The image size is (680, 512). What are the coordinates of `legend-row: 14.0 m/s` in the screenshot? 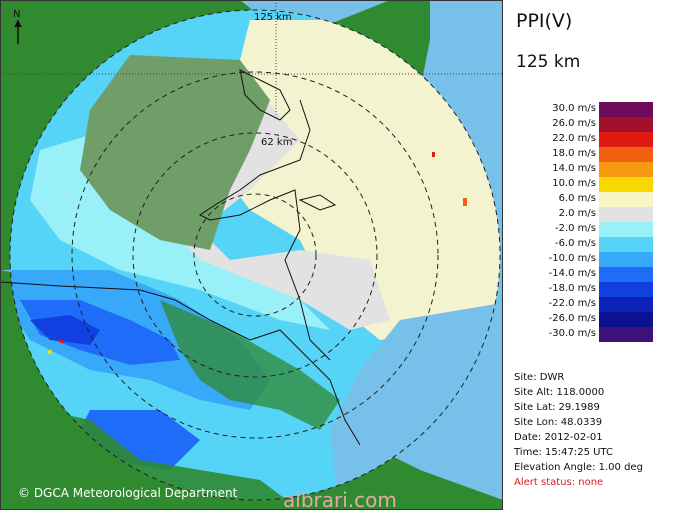 It's located at (578, 169).